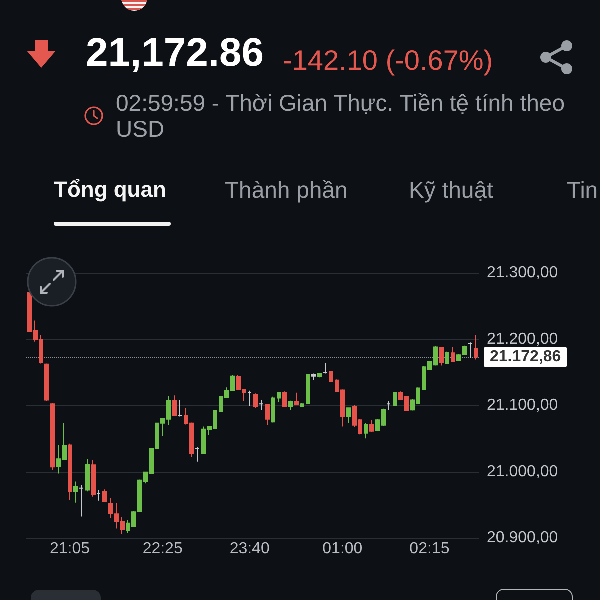 This screenshot has width=600, height=600. What do you see at coordinates (522, 471) in the screenshot?
I see `y-tick-label: 21.000,00` at bounding box center [522, 471].